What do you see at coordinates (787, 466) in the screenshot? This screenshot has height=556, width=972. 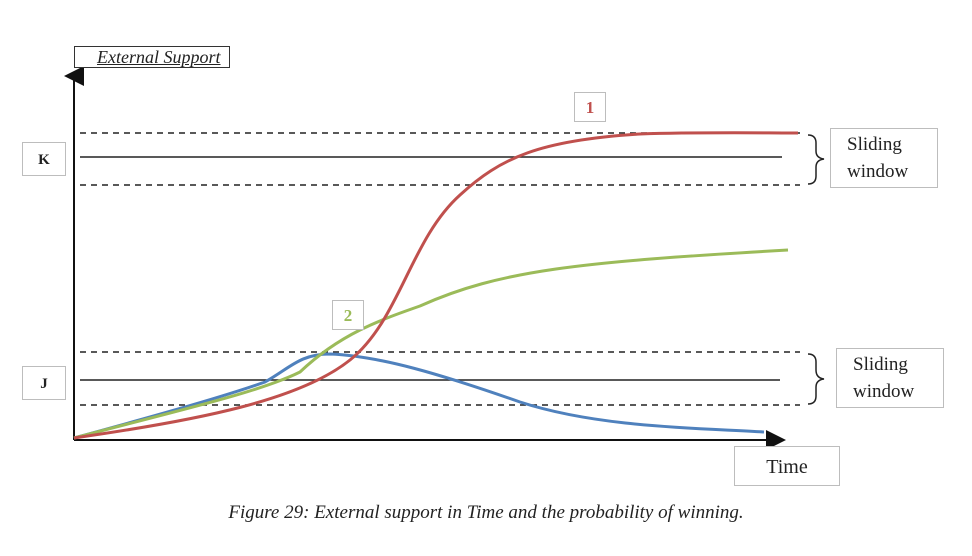 I see `x-axis-label: Time` at bounding box center [787, 466].